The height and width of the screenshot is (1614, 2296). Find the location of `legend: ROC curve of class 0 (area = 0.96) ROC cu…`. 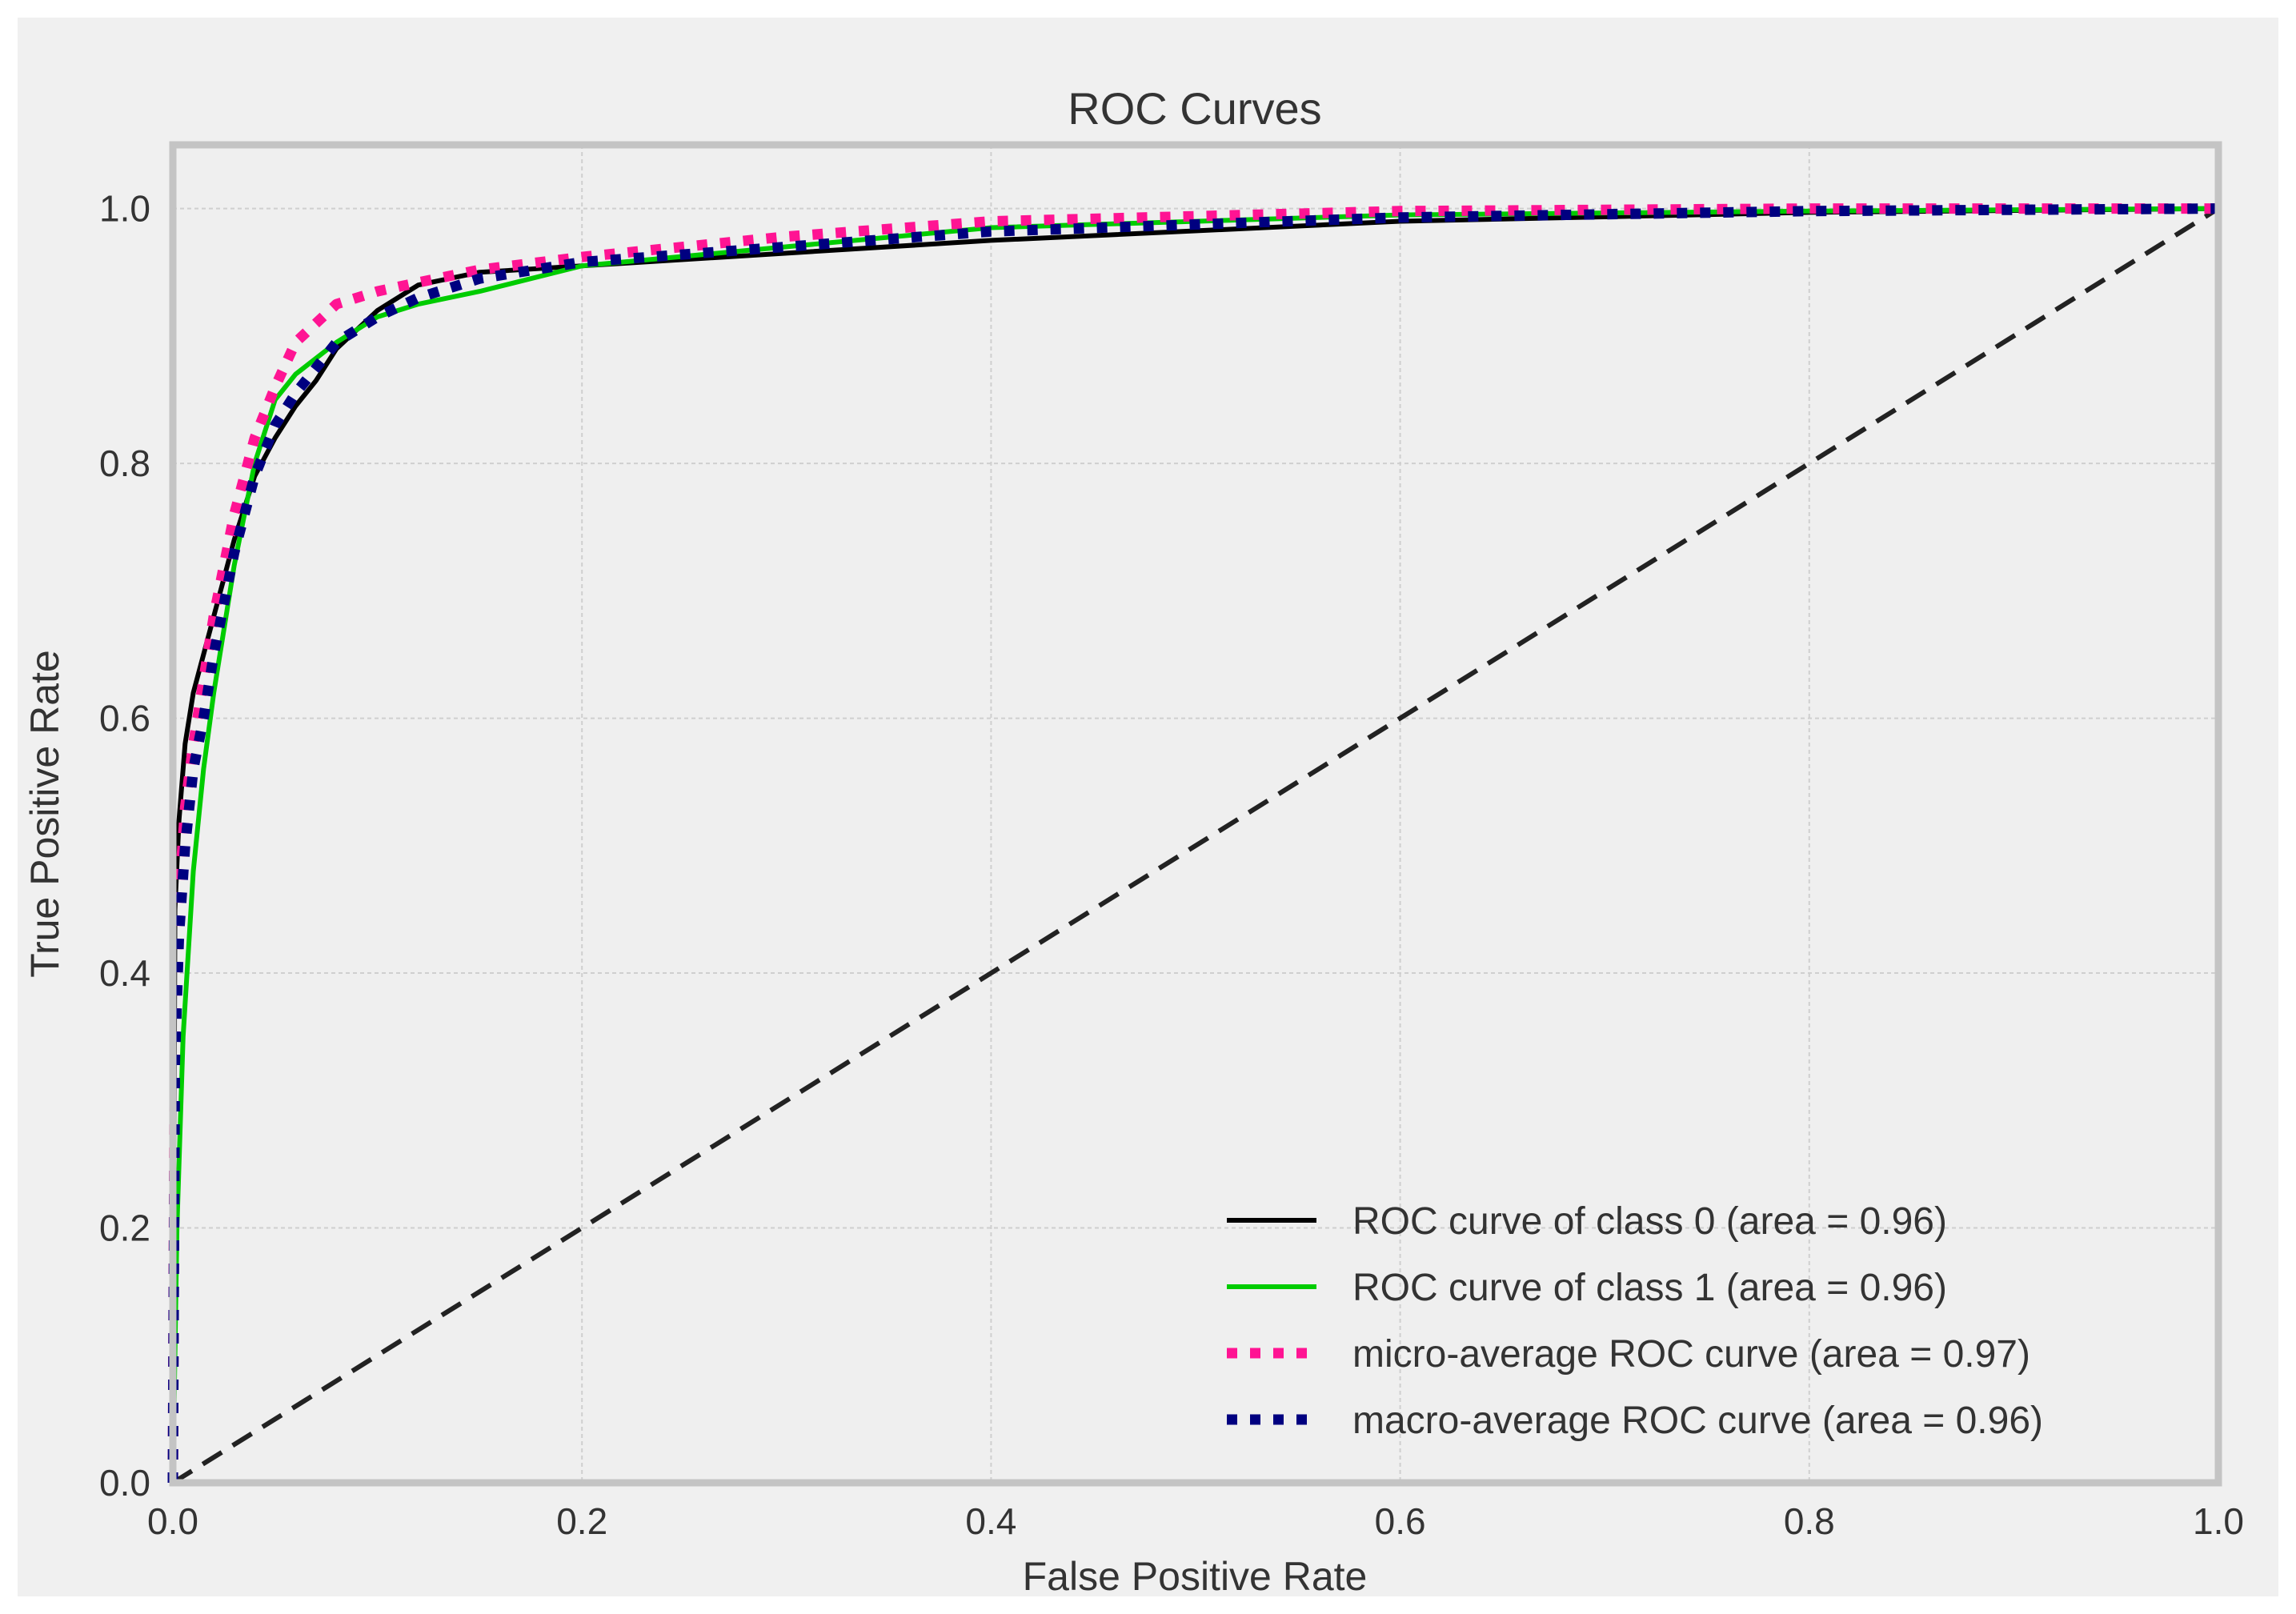

legend: ROC curve of class 0 (area = 0.96) ROC cu… is located at coordinates (1635, 1321).